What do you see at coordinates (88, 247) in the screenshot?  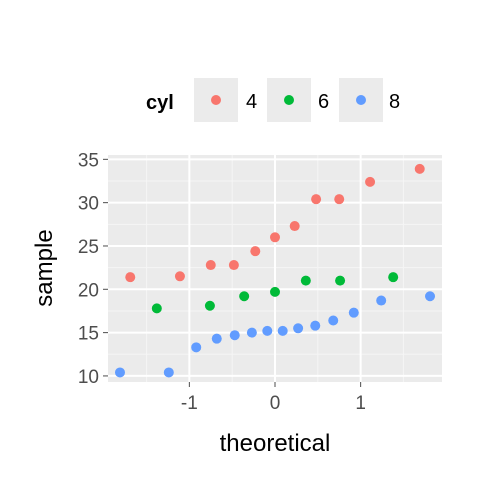 I see `y-tick-label: 25` at bounding box center [88, 247].